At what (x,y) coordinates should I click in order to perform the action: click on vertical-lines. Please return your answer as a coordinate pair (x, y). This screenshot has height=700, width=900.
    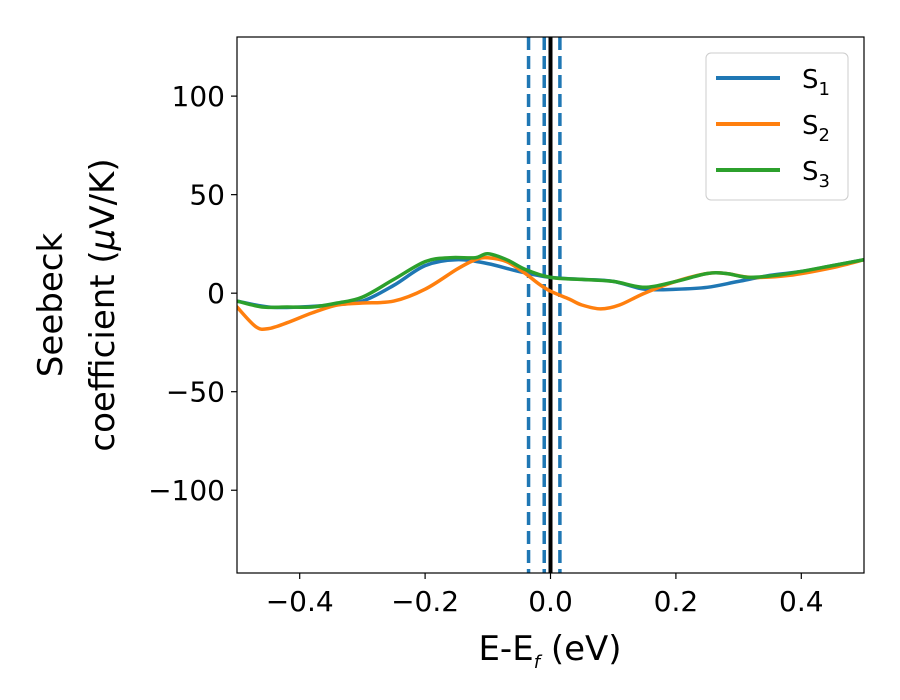
    Looking at the image, I should click on (544, 305).